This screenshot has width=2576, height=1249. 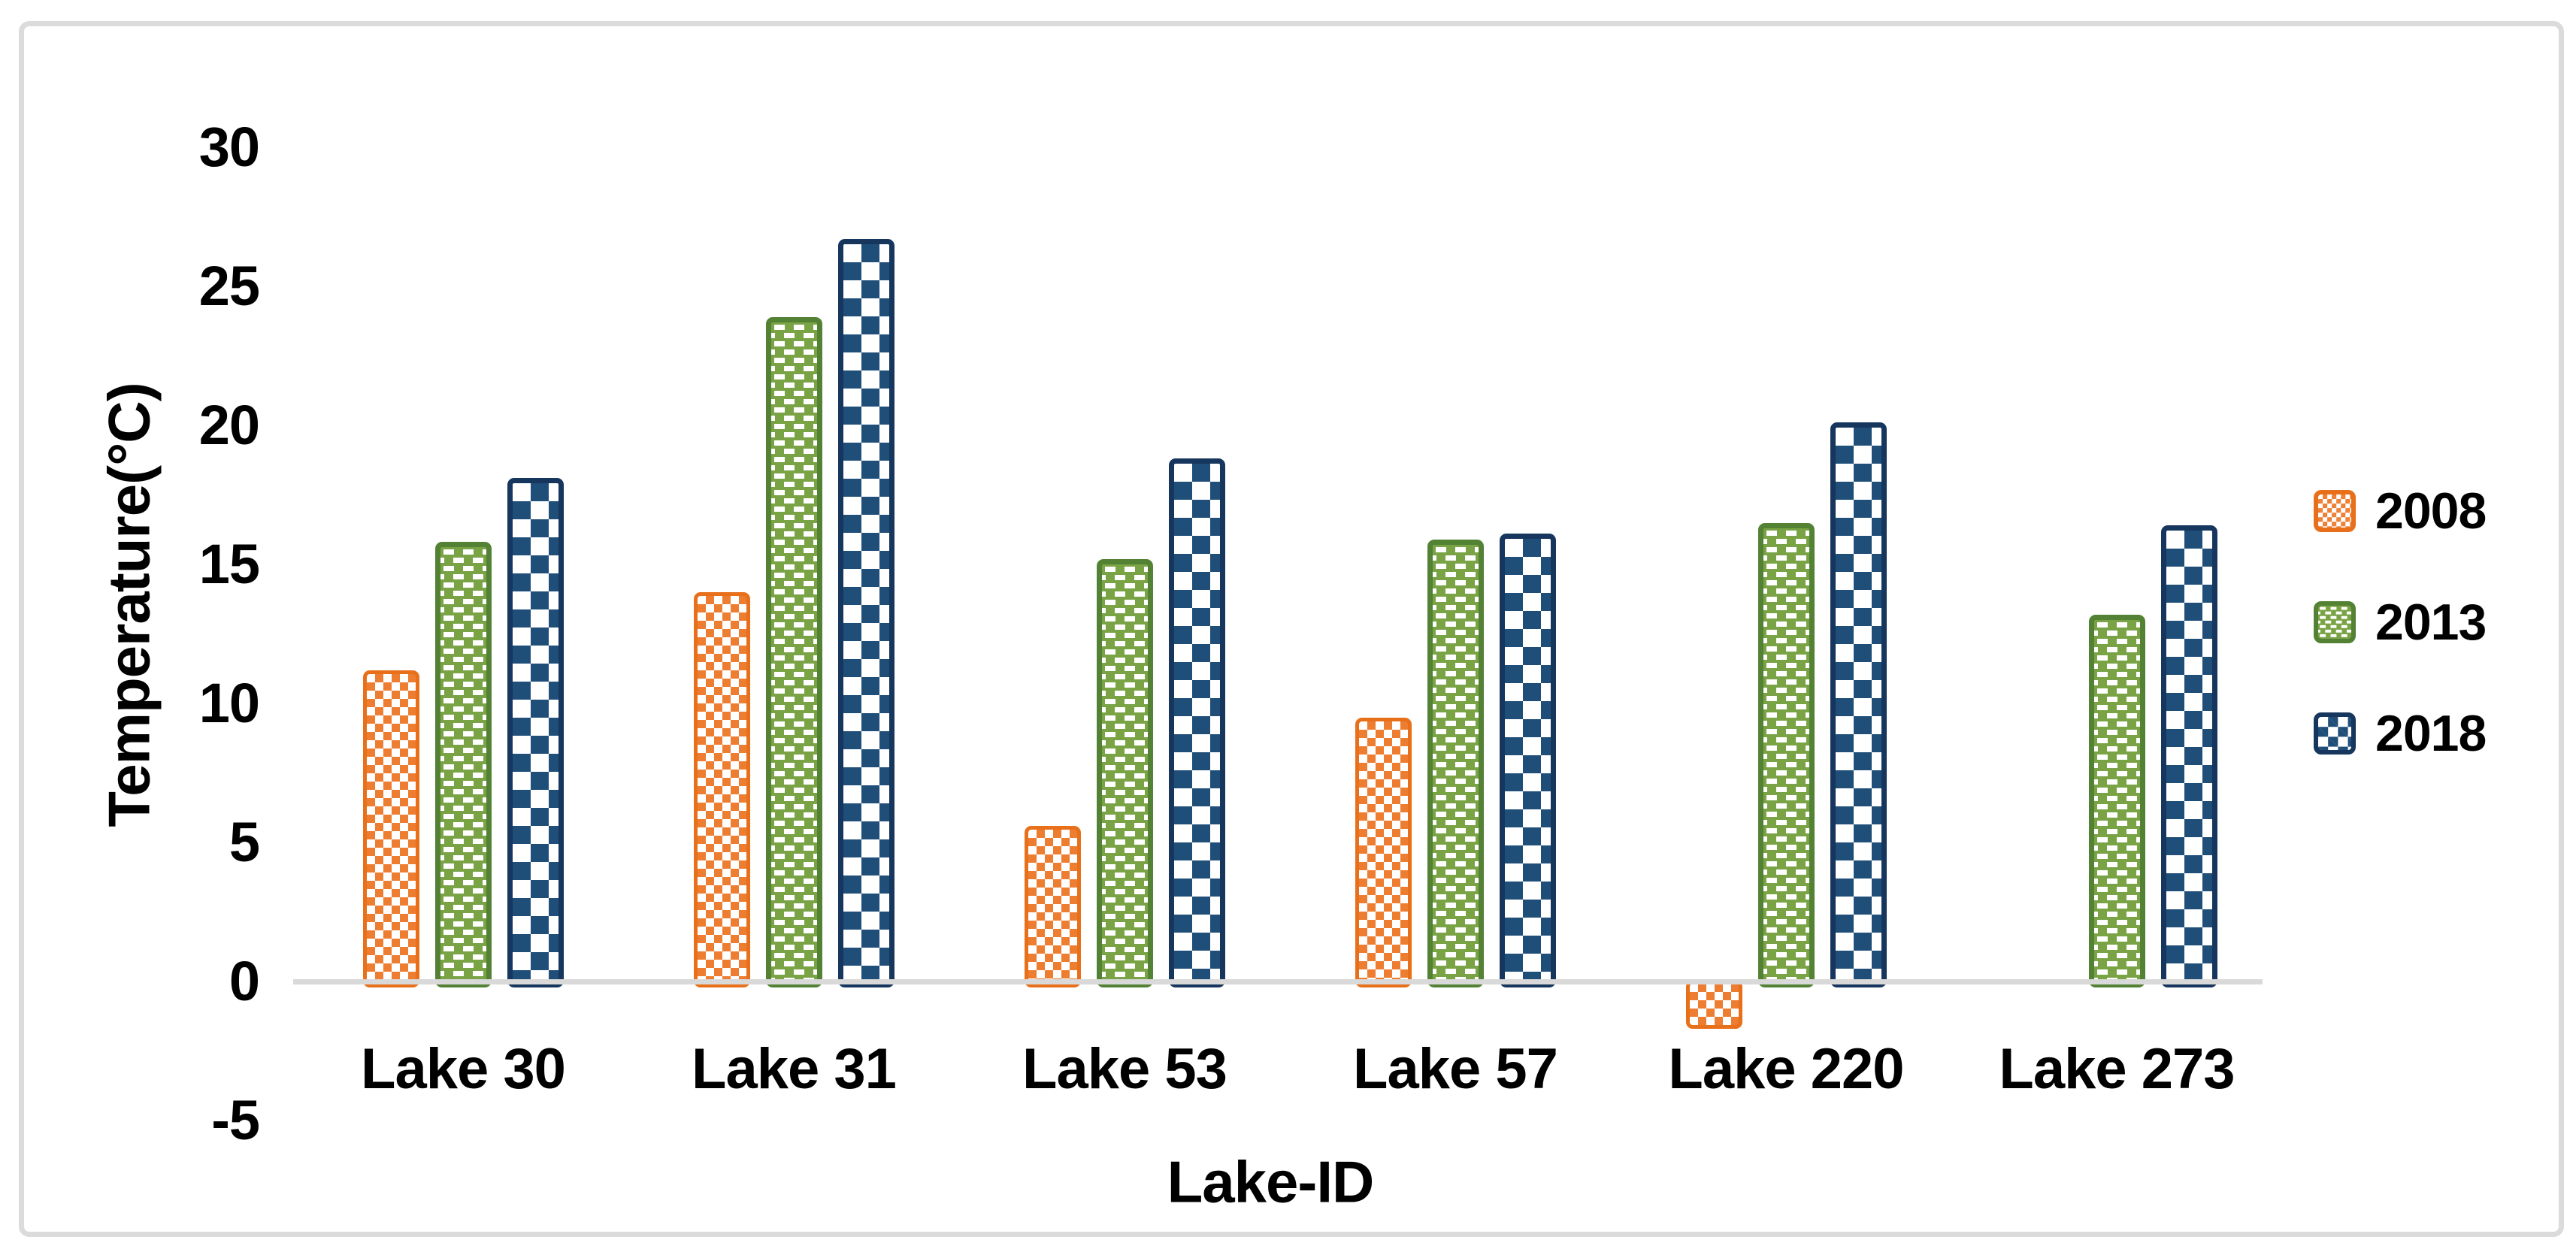 What do you see at coordinates (244, 981) in the screenshot?
I see `y-tick-label: 0` at bounding box center [244, 981].